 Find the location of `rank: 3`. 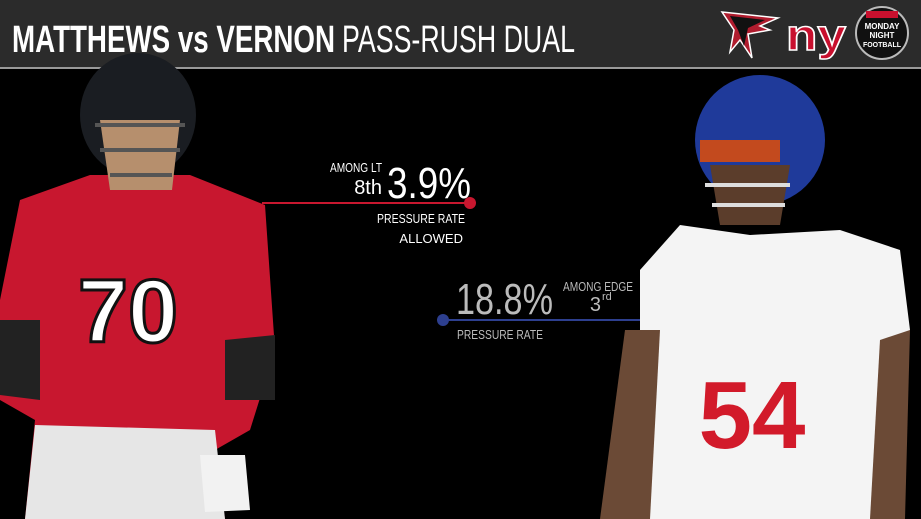

rank: 3 is located at coordinates (595, 305).